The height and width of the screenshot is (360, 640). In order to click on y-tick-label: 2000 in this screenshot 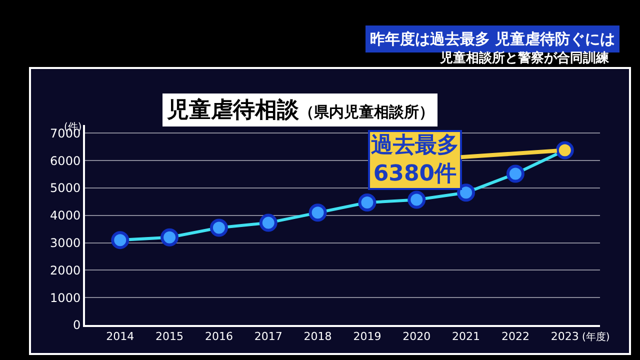, I will do `click(65, 270)`.